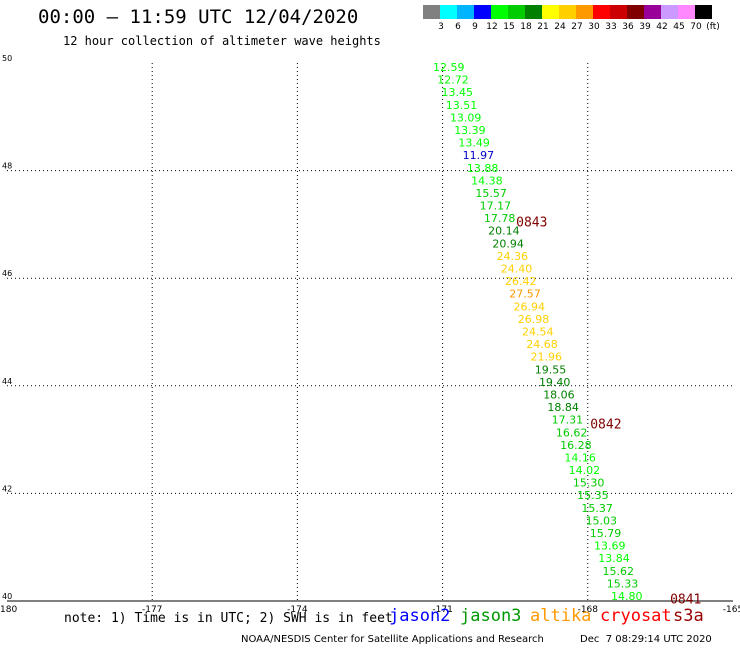 The width and height of the screenshot is (740, 650). I want to click on wave-height-label: 21.96, so click(546, 357).